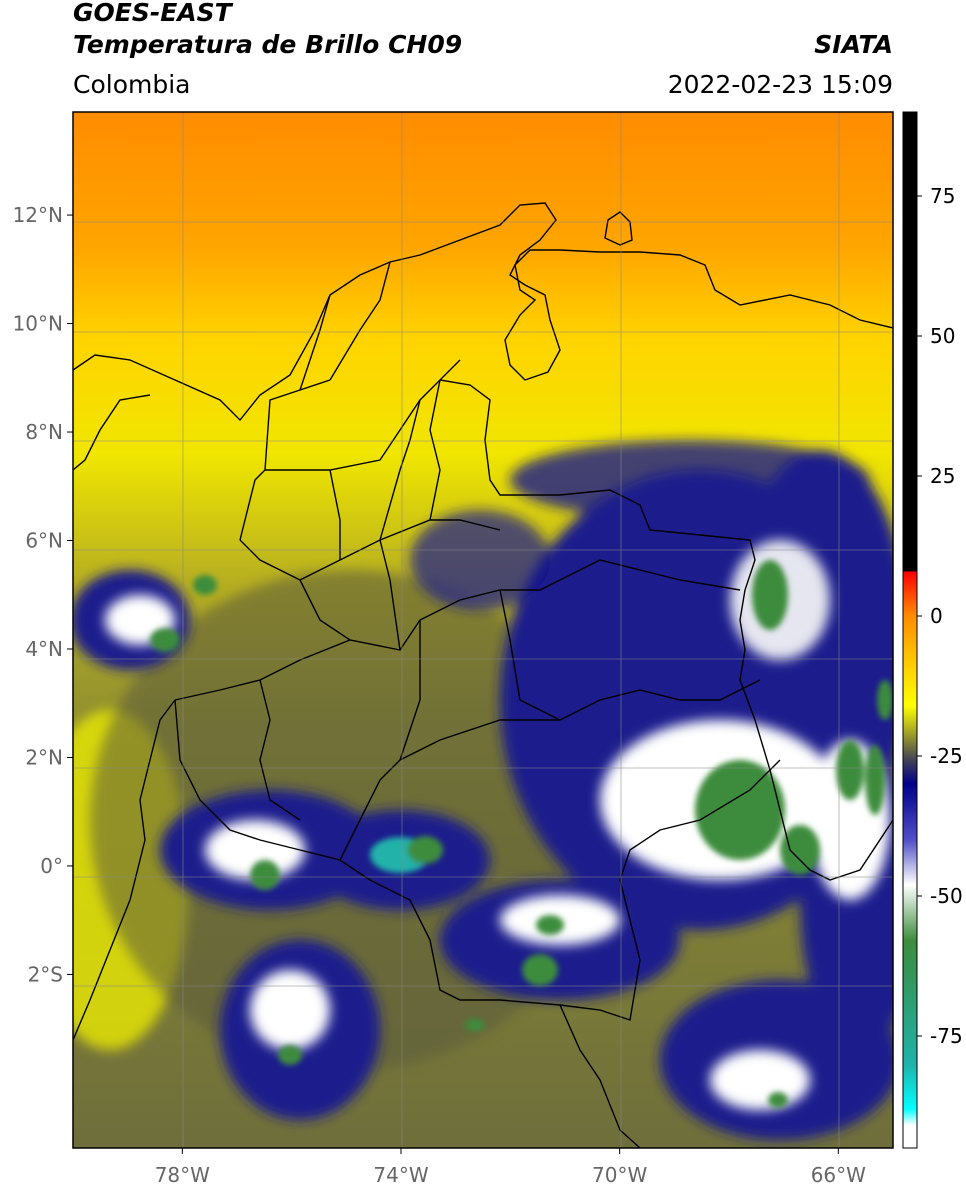 The width and height of the screenshot is (966, 1190). Describe the element at coordinates (44, 541) in the screenshot. I see `lat-tick-label: 6°N` at that location.